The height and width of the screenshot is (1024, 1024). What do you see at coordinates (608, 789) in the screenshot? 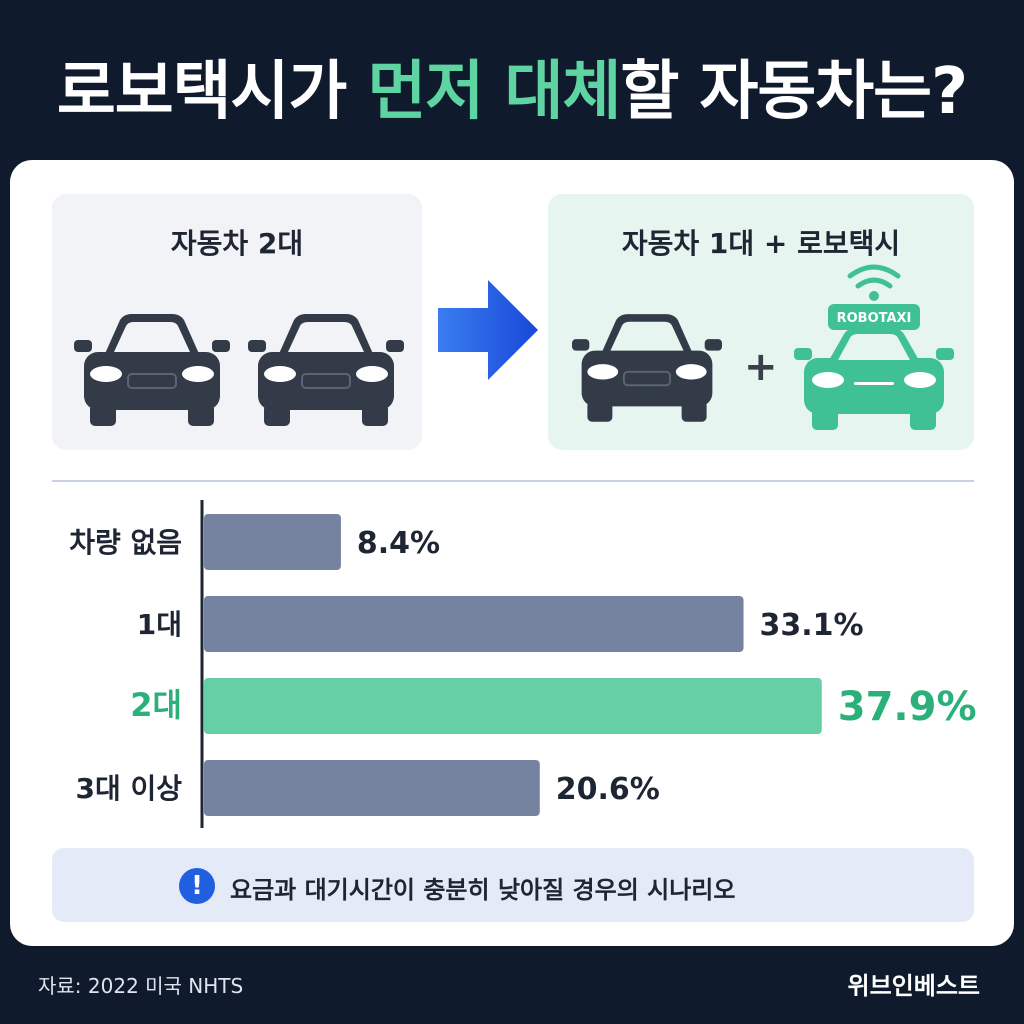
I see `value-label: 20.6%` at bounding box center [608, 789].